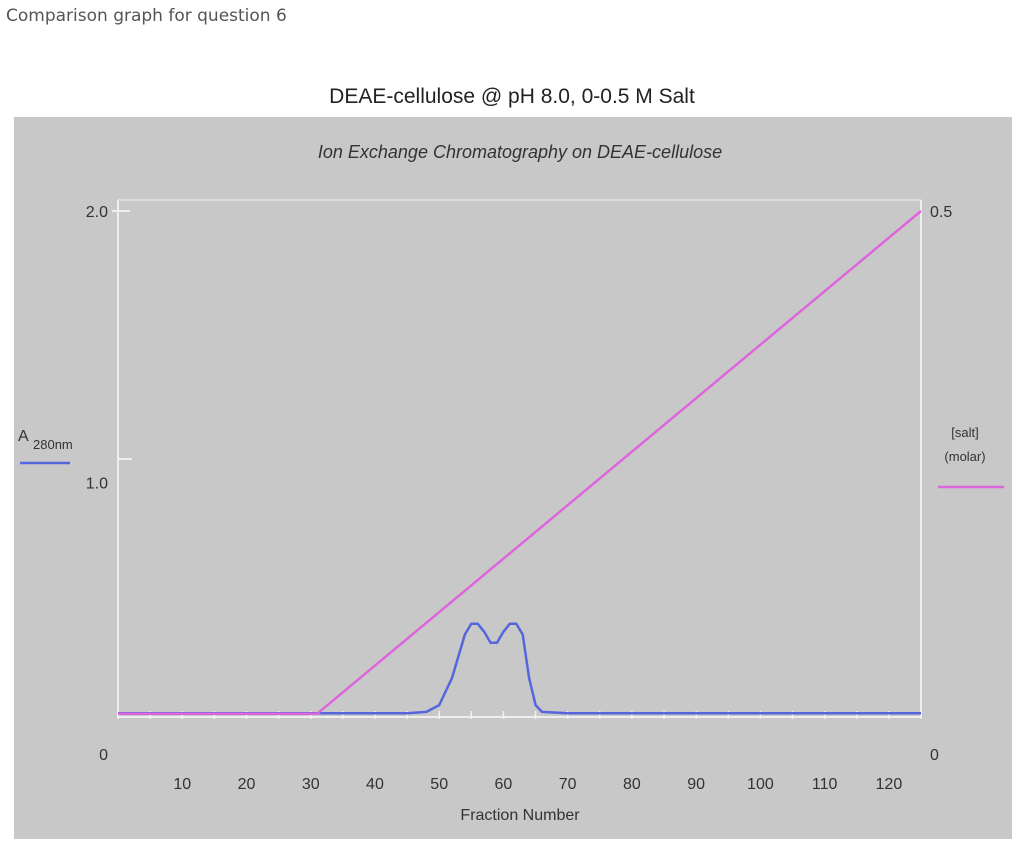 The height and width of the screenshot is (847, 1024). Describe the element at coordinates (103, 755) in the screenshot. I see `y-left-tick-label: 0` at that location.